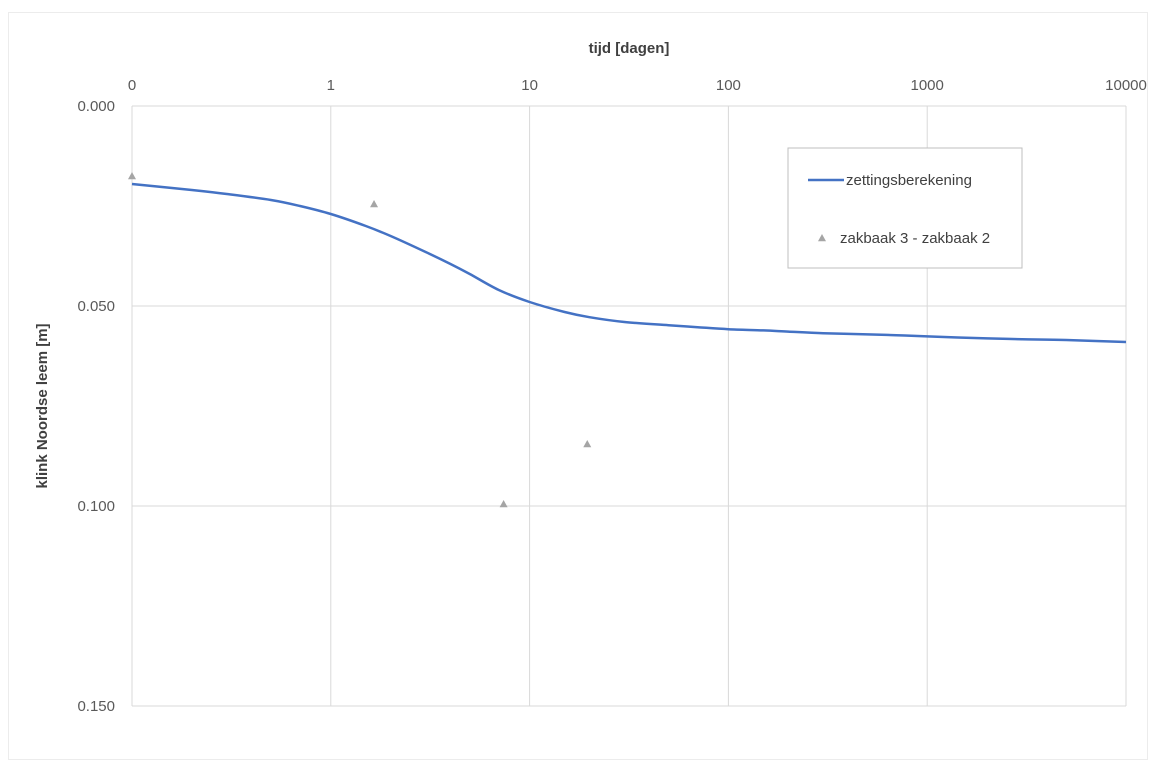 Image resolution: width=1157 pixels, height=764 pixels. Describe the element at coordinates (96, 706) in the screenshot. I see `y-tick-label: 0.150` at that location.